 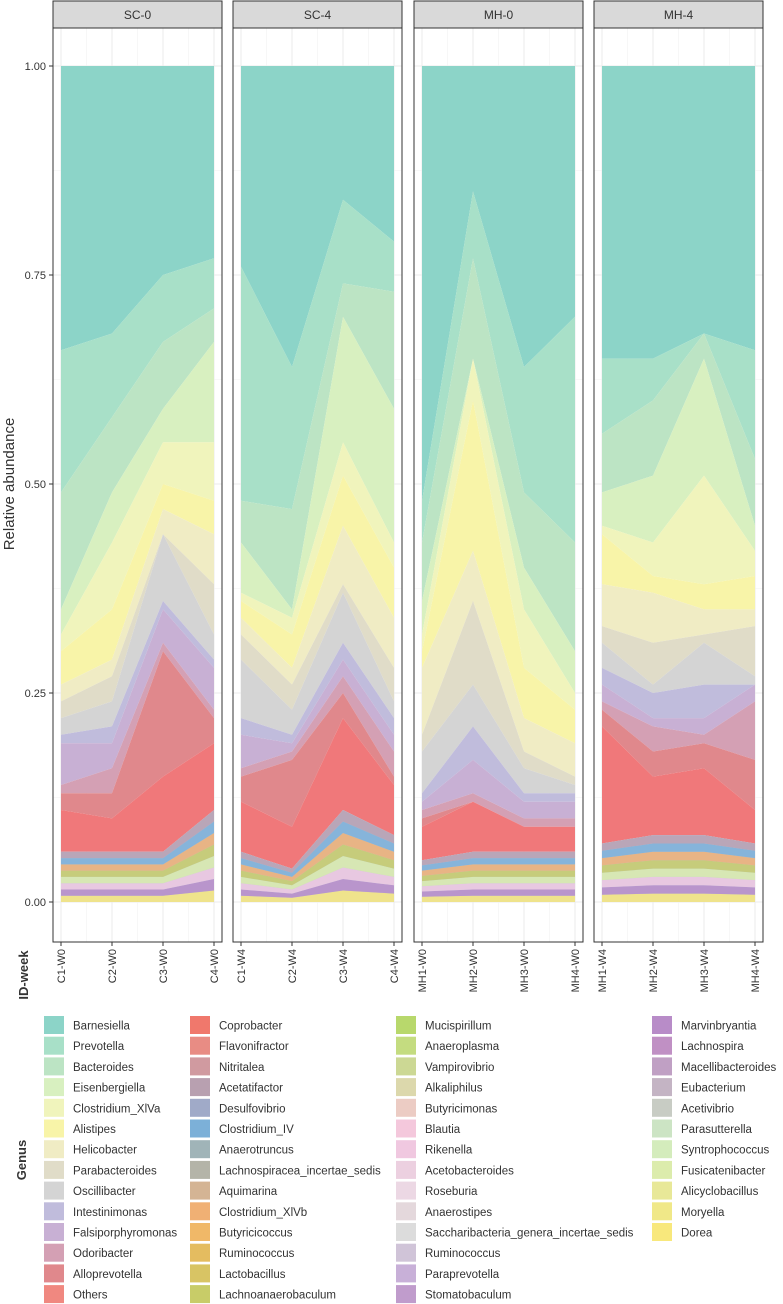 I want to click on legend-item: Blautia, so click(x=428, y=1128).